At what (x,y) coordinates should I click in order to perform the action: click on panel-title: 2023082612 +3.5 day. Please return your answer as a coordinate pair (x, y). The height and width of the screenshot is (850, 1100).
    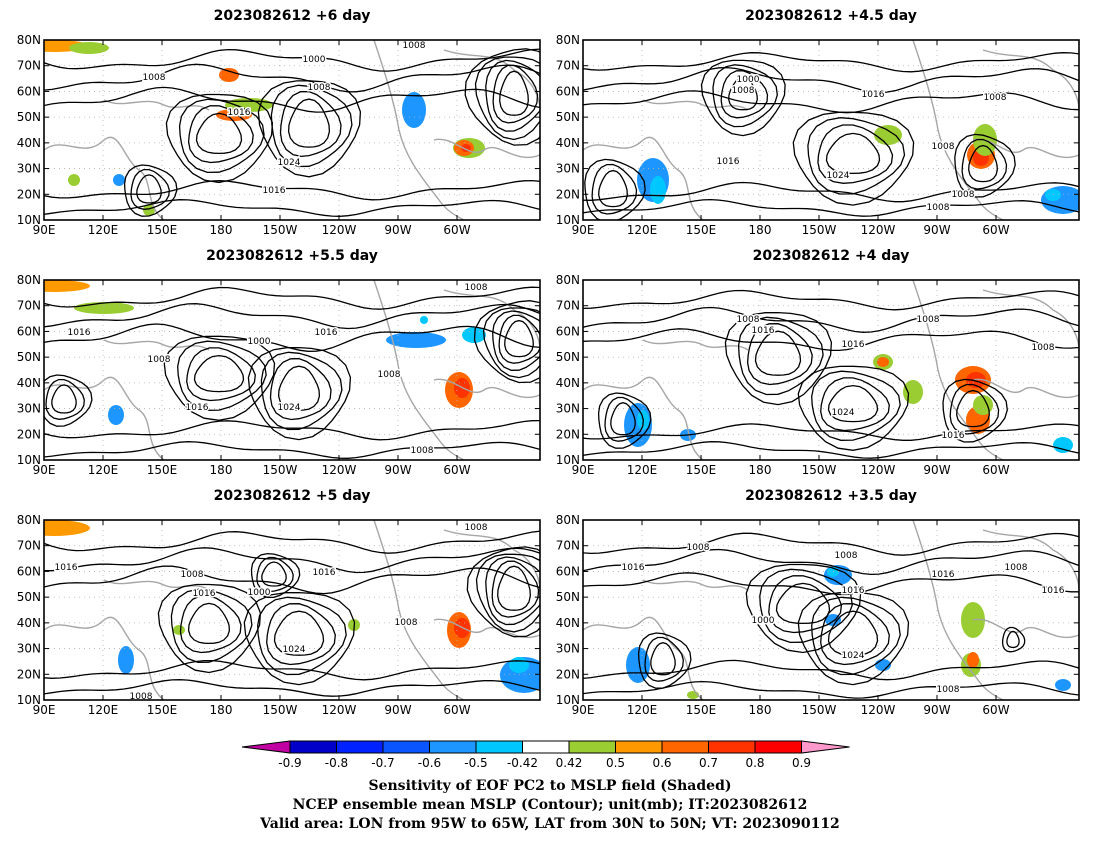
    Looking at the image, I should click on (831, 496).